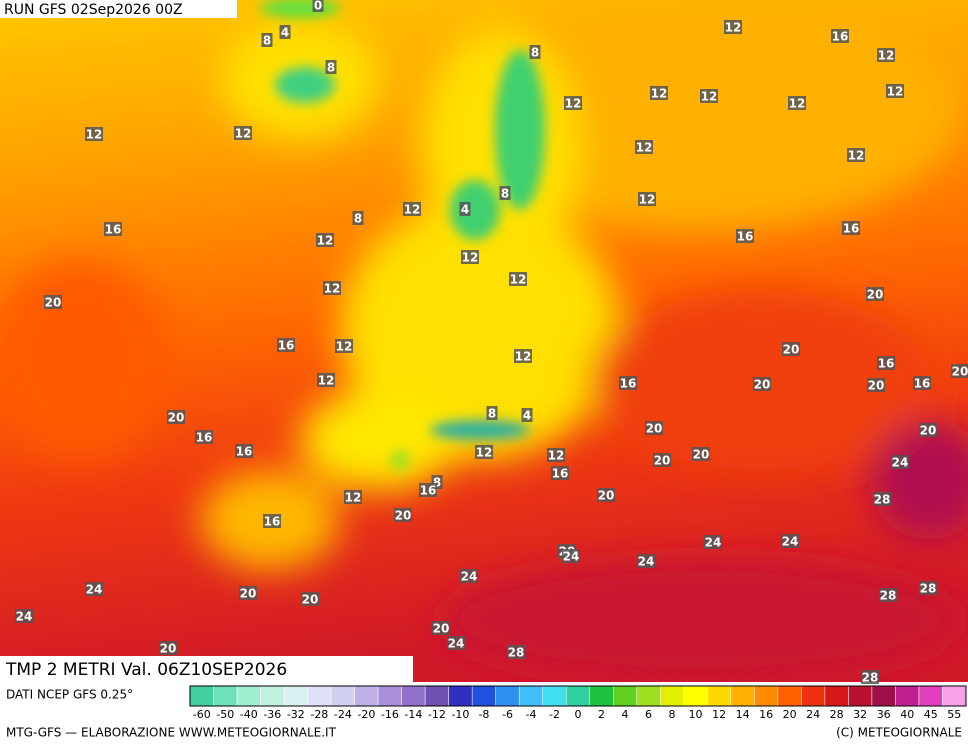 This screenshot has height=749, width=968. Describe the element at coordinates (578, 696) in the screenshot. I see `colorbar-frame` at that location.